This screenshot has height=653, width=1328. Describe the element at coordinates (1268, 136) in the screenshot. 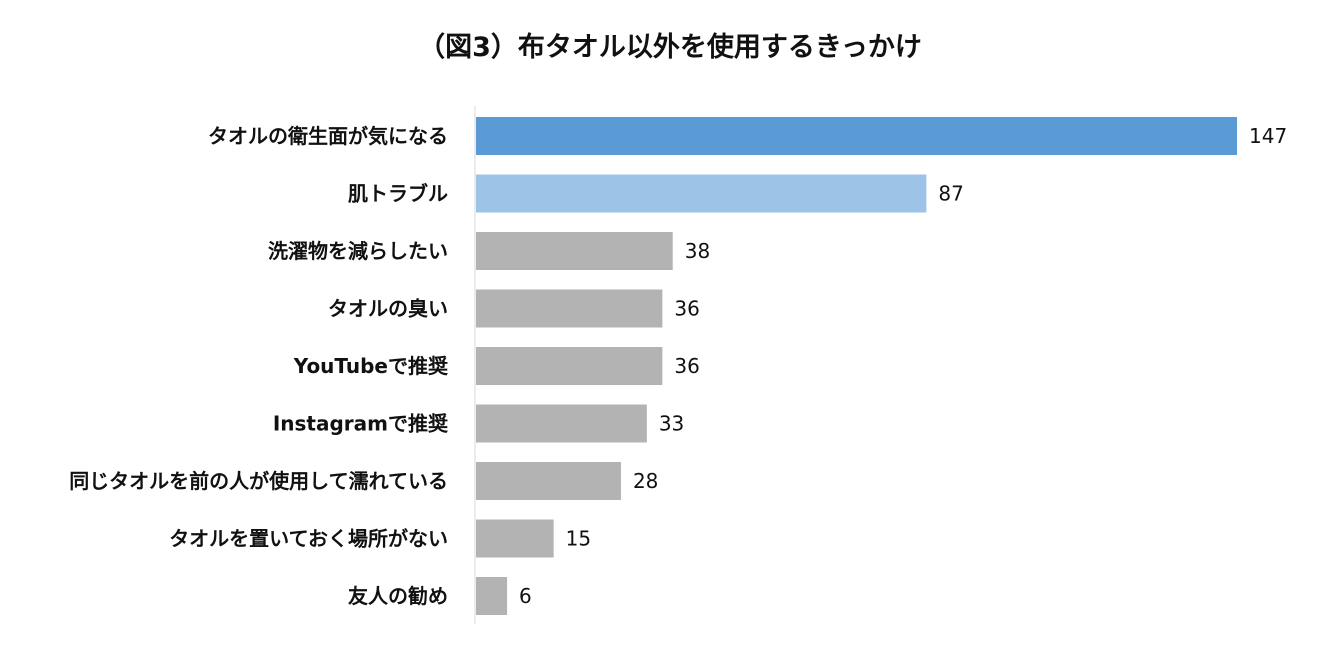

I see `data-label-1: 147` at that location.